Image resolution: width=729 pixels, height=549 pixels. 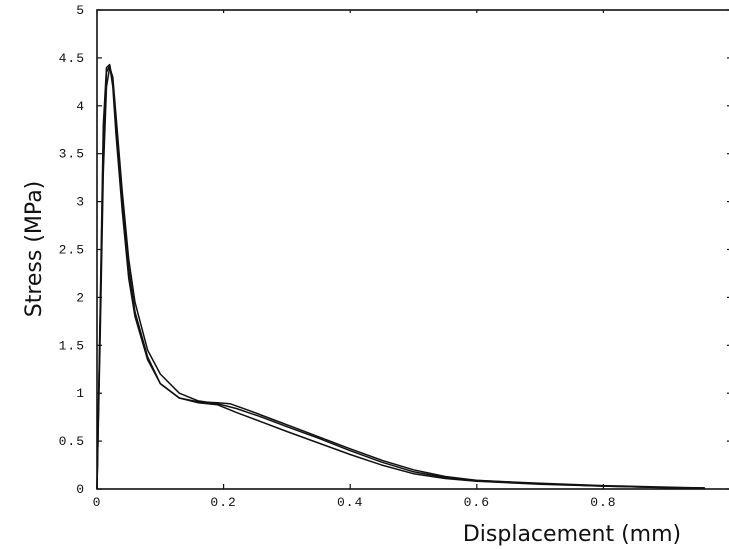 I want to click on y-tick-label: 1, so click(x=80, y=393).